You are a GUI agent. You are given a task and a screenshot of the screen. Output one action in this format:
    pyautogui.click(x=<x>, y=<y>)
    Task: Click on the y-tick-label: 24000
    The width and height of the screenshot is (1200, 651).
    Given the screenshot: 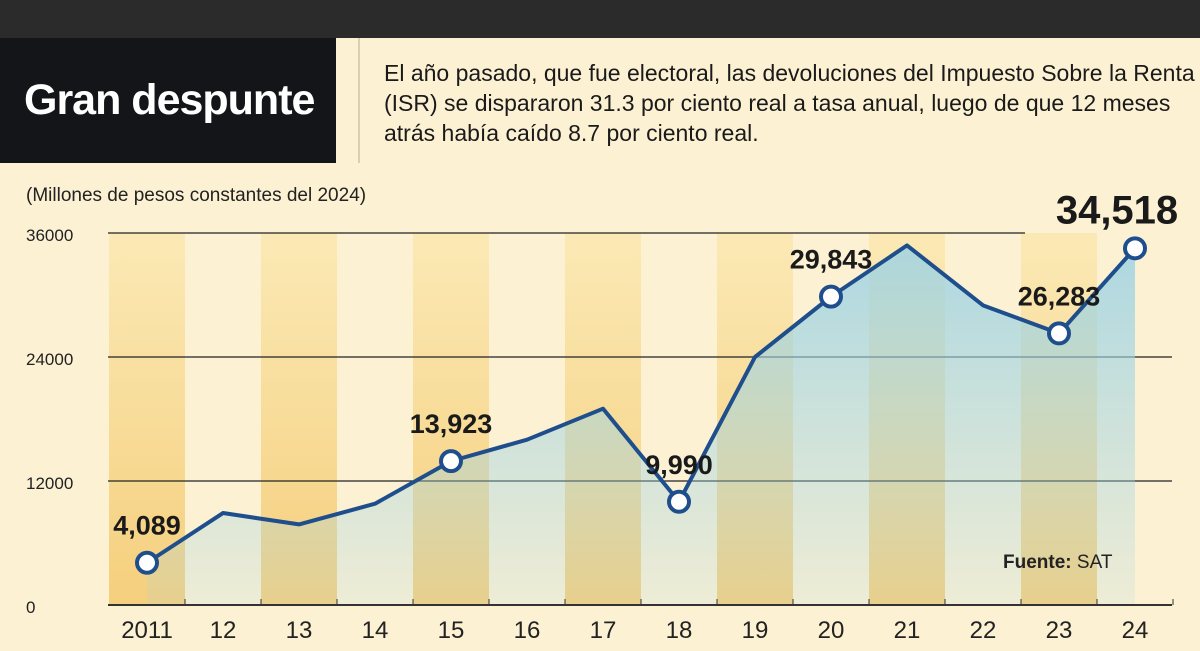 What is the action you would take?
    pyautogui.click(x=49, y=359)
    